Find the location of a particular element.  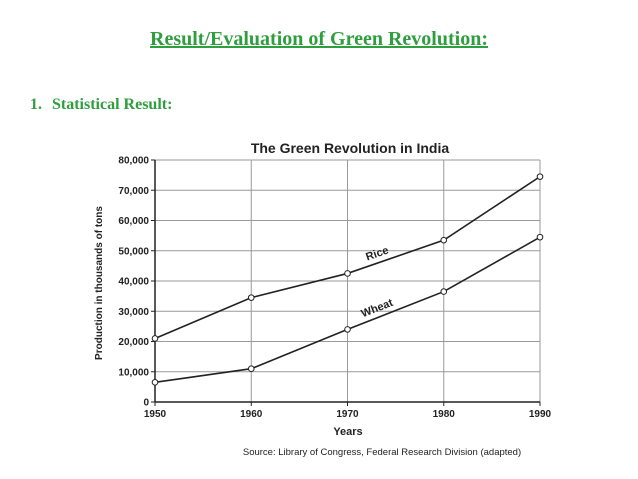

section-heading: 1. Statistical Result: is located at coordinates (101, 105).